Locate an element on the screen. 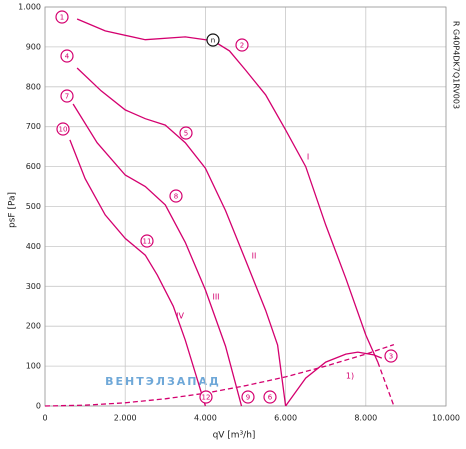 The image size is (466, 449). annotation-label: 3 is located at coordinates (391, 357).